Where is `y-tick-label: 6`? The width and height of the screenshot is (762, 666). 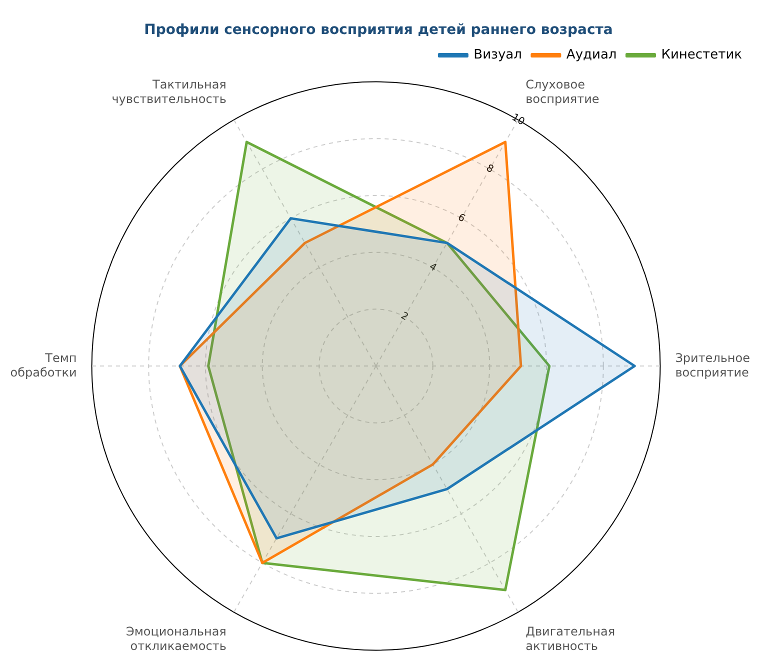
y-tick-label: 6 is located at coordinates (461, 218).